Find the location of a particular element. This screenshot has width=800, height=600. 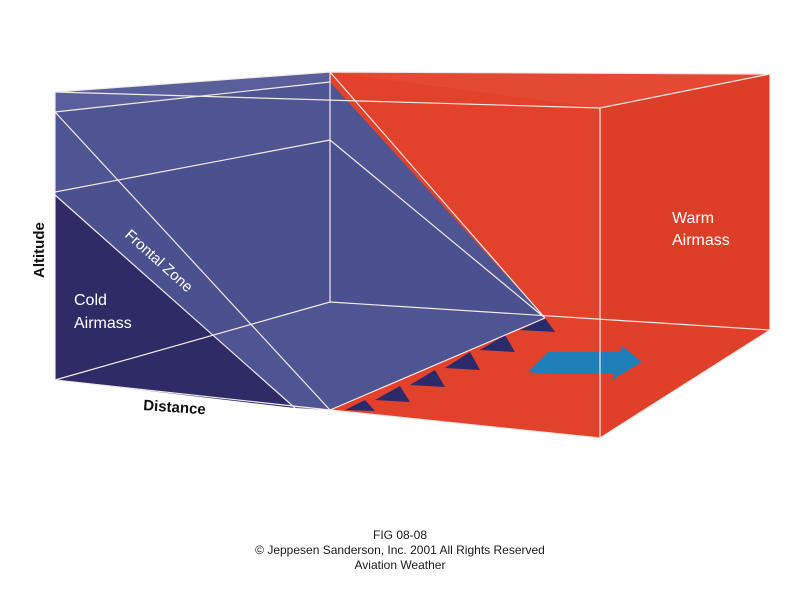

figure-number: FIG 08-08 is located at coordinates (400, 535).